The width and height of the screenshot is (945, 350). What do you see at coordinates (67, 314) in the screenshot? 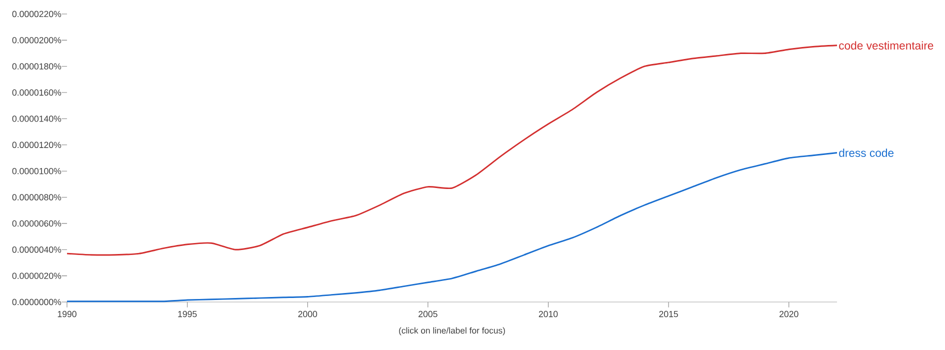
I see `x-tick-label: 1990` at bounding box center [67, 314].